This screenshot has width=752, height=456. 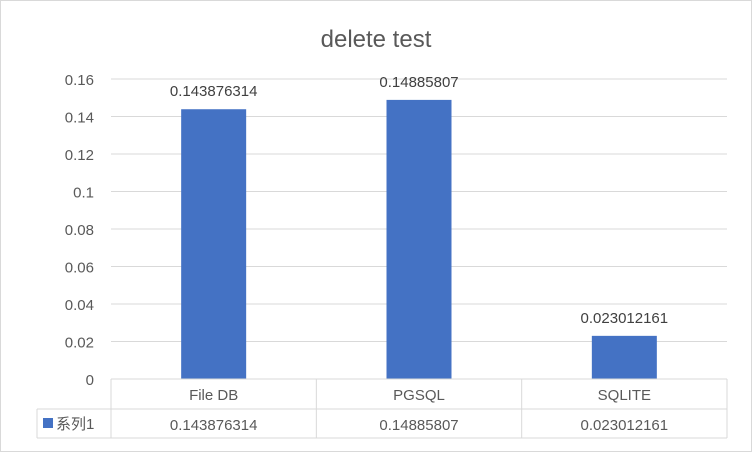 I want to click on table-value: 0.023012161, so click(x=625, y=425).